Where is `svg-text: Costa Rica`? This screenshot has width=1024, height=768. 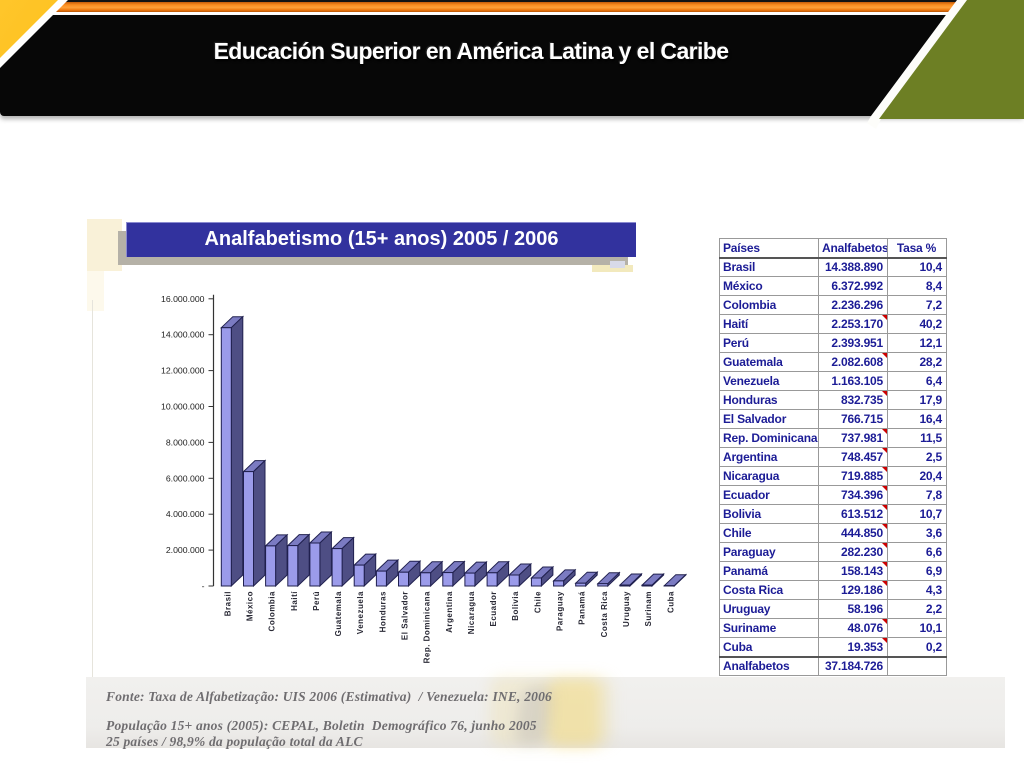 svg-text: Costa Rica is located at coordinates (604, 614).